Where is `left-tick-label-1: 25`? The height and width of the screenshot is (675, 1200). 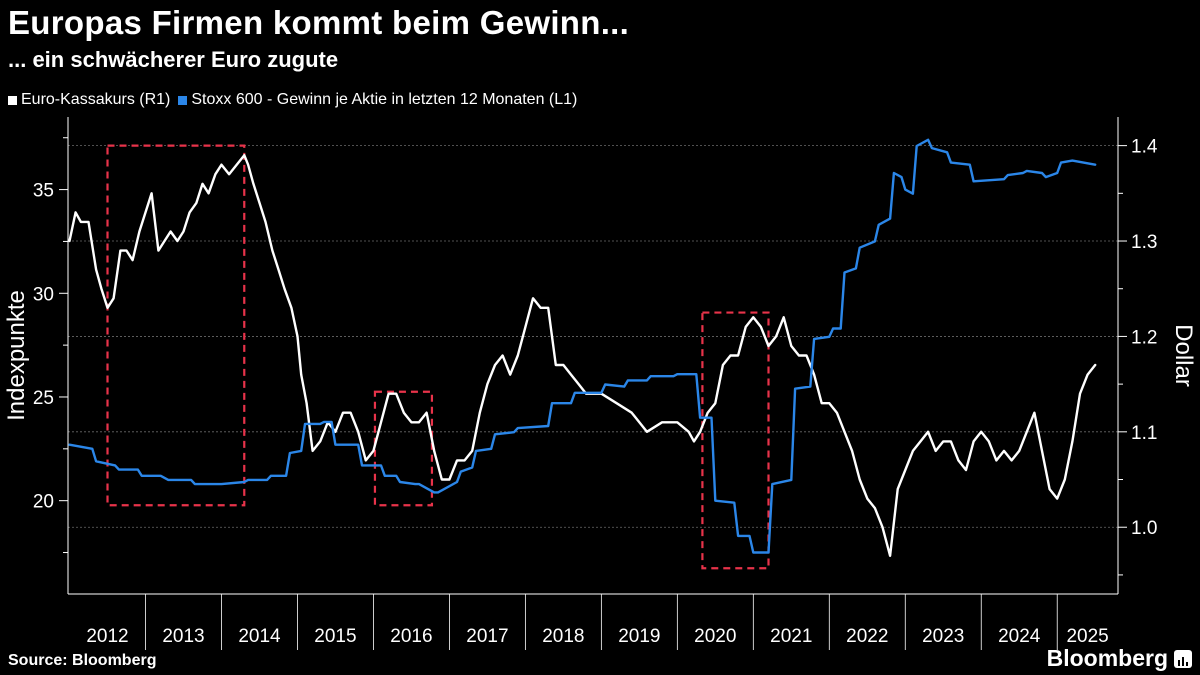 left-tick-label-1: 25 is located at coordinates (43, 398).